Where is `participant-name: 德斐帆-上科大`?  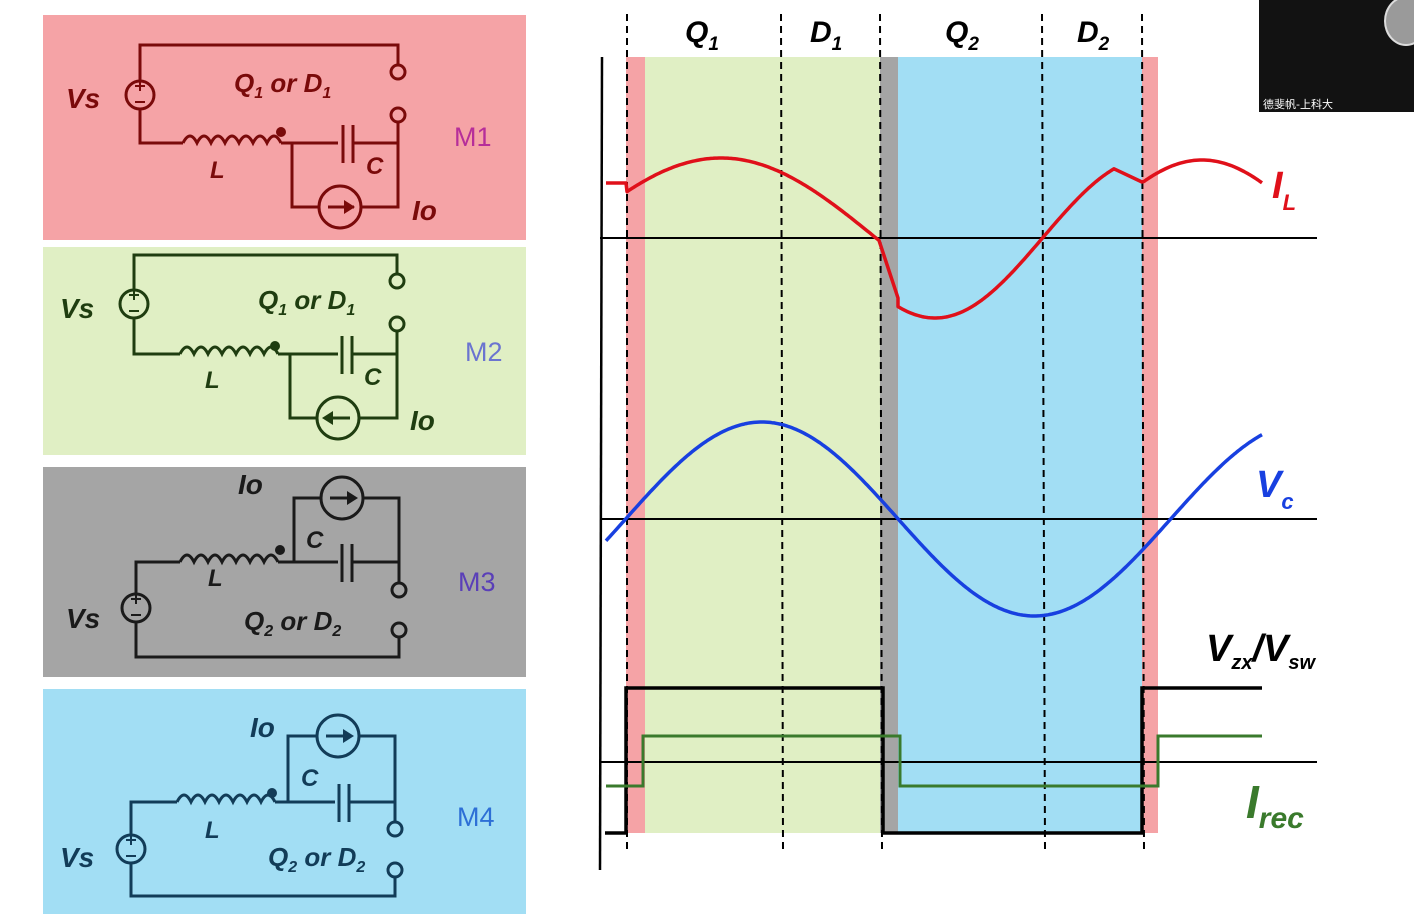
participant-name: 德斐帆-上科大 is located at coordinates (1298, 104).